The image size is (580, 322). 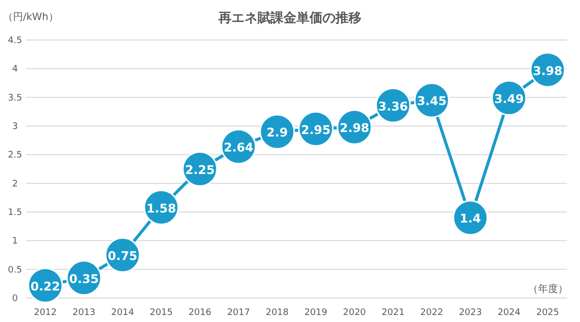 What do you see at coordinates (15, 41) in the screenshot?
I see `y-tick-label: 4.5` at bounding box center [15, 41].